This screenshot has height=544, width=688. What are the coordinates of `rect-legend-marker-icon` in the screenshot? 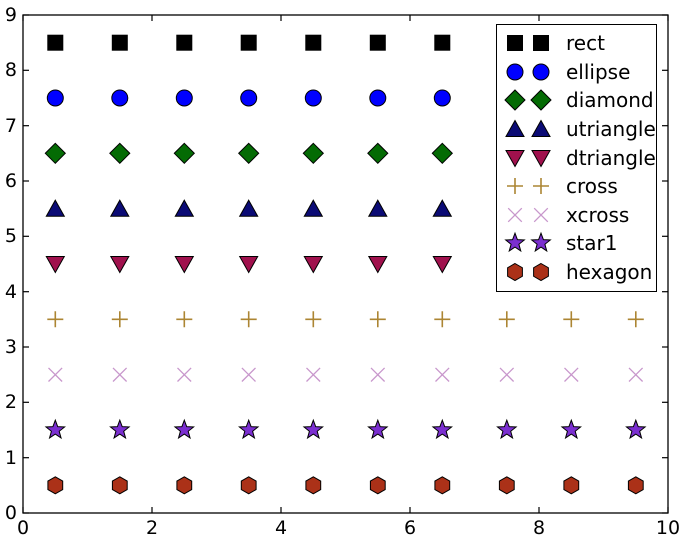 It's located at (528, 43).